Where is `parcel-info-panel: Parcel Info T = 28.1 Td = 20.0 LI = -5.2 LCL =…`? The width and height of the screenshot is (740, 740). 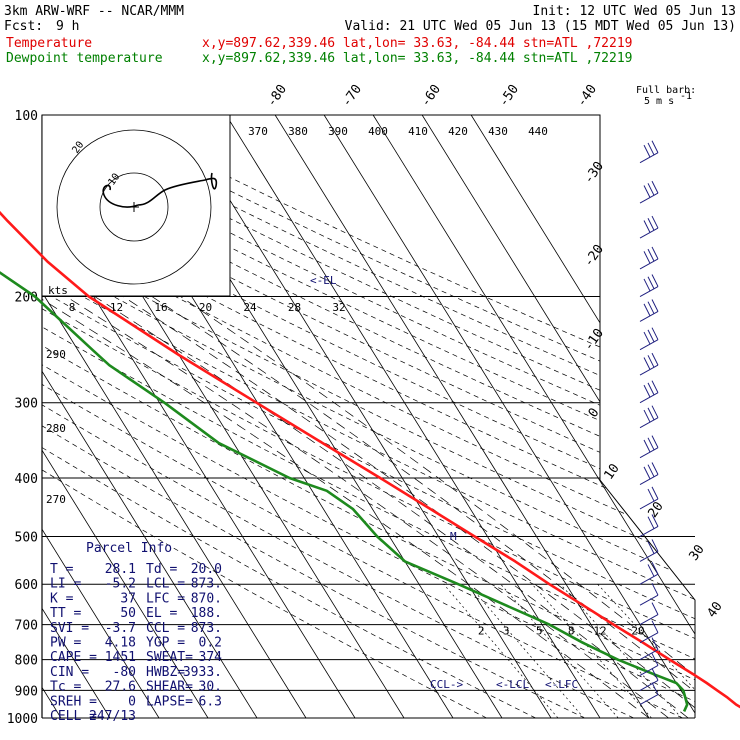
parcel-info-panel: Parcel Info T = 28.1 Td = 20.0 LI = -5.2 LCL =… is located at coordinates (136, 632).